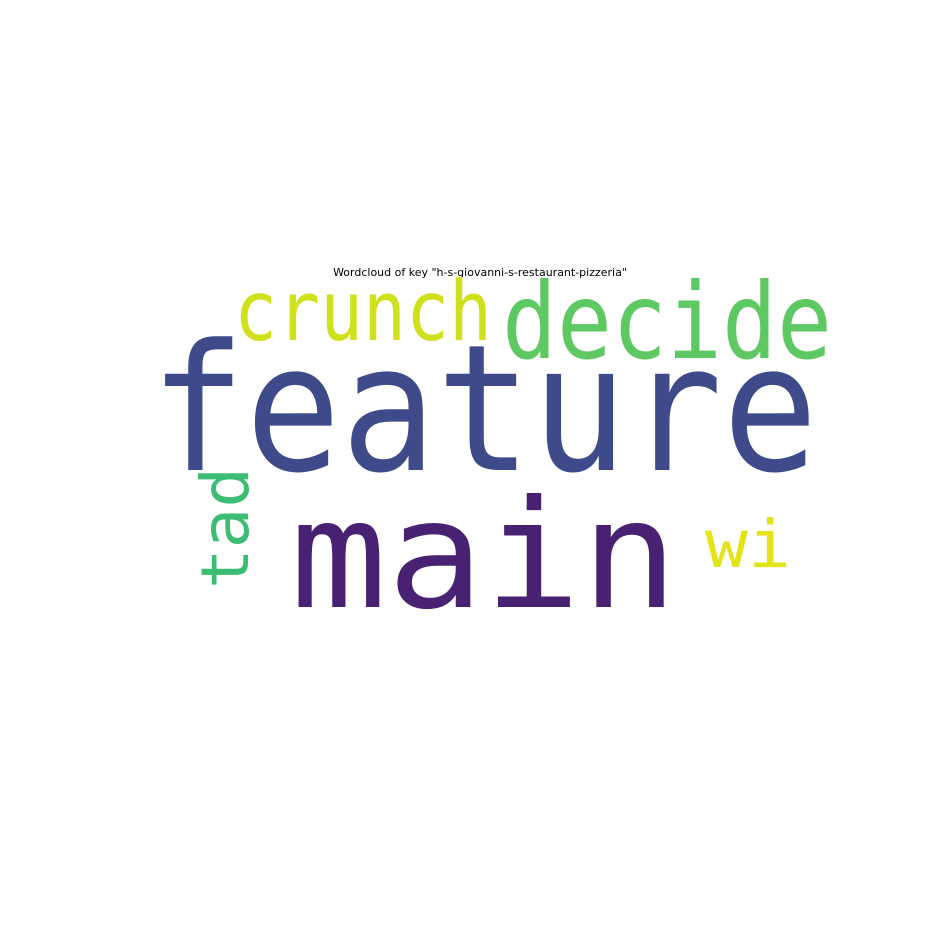 The image size is (936, 936). What do you see at coordinates (748, 544) in the screenshot?
I see `word-wi: wi` at bounding box center [748, 544].